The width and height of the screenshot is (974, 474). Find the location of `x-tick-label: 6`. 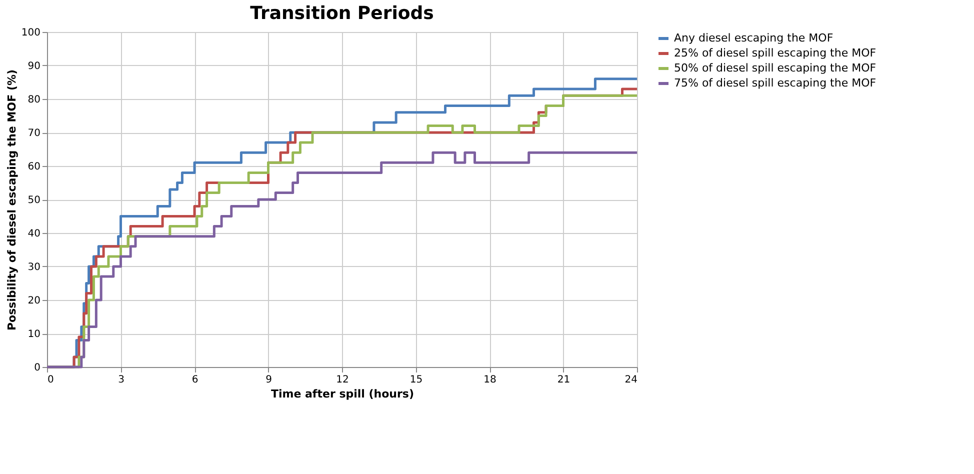

x-tick-label: 6 is located at coordinates (195, 380).